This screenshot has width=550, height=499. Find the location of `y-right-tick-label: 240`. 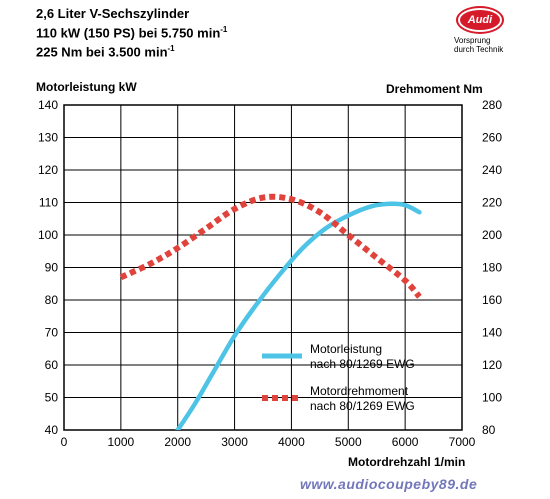

y-right-tick-label: 240 is located at coordinates (492, 170).